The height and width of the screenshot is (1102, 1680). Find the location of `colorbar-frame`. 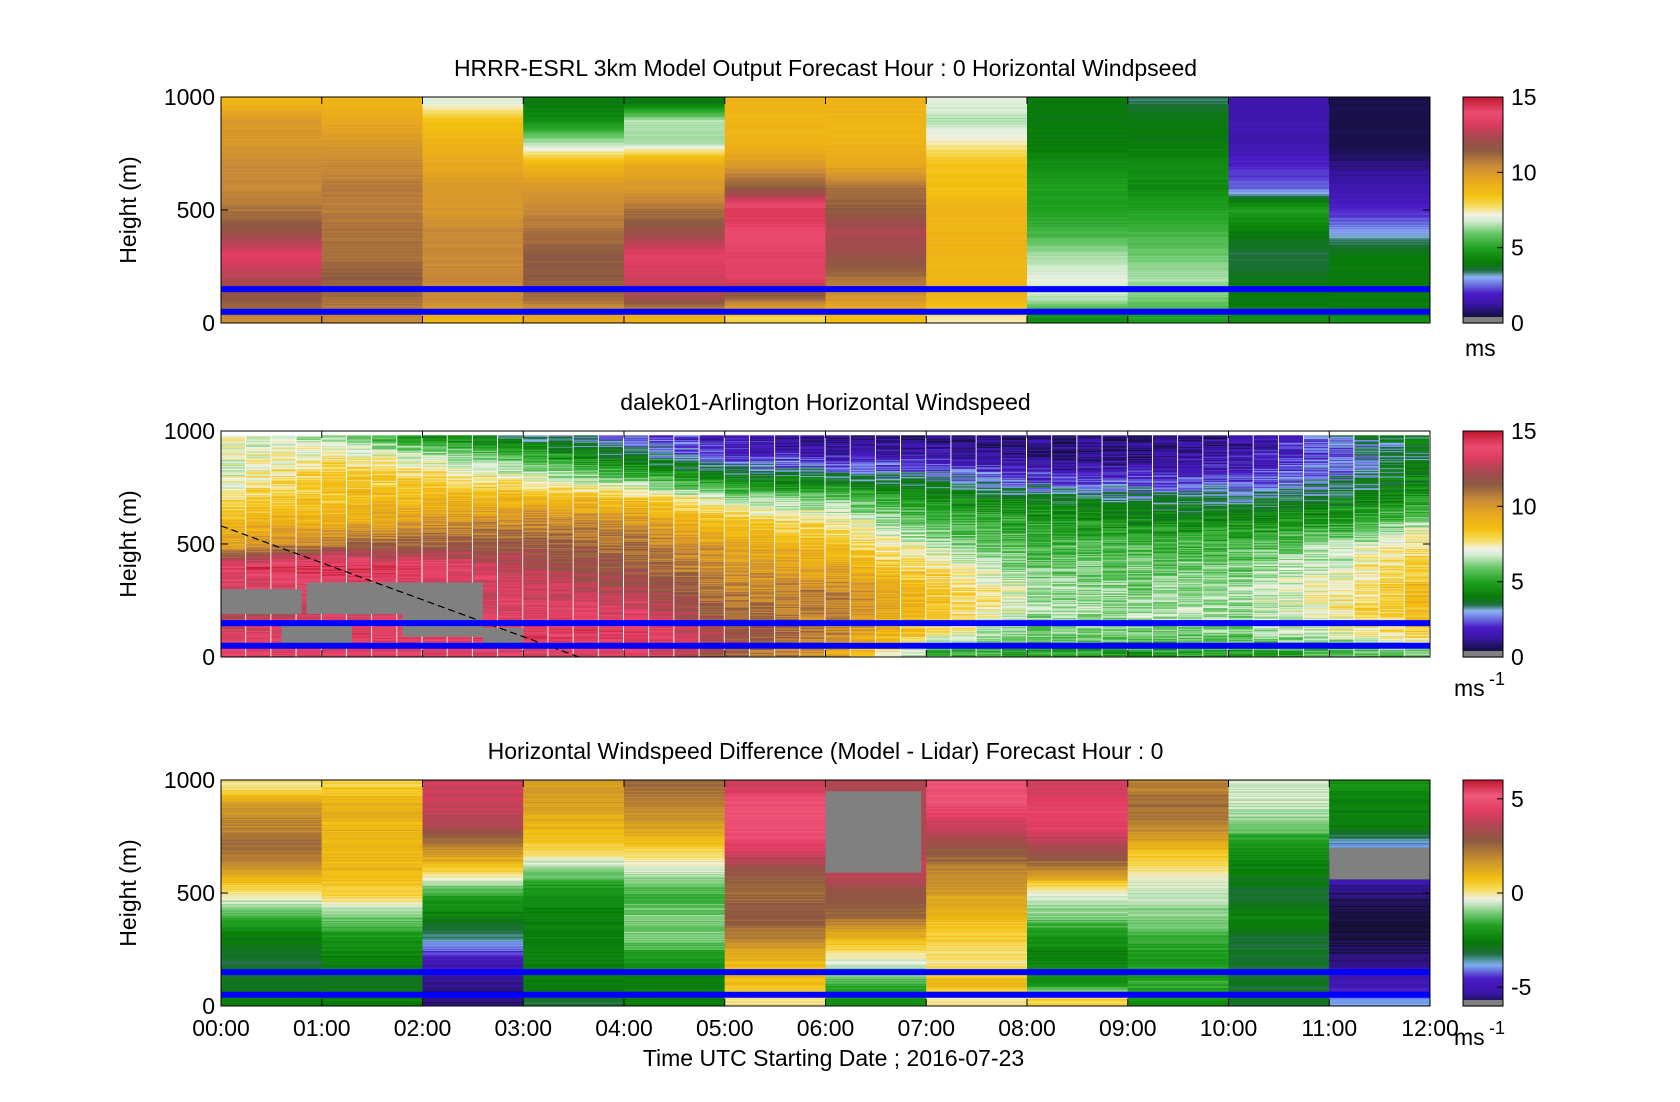

colorbar-frame is located at coordinates (1483, 210).